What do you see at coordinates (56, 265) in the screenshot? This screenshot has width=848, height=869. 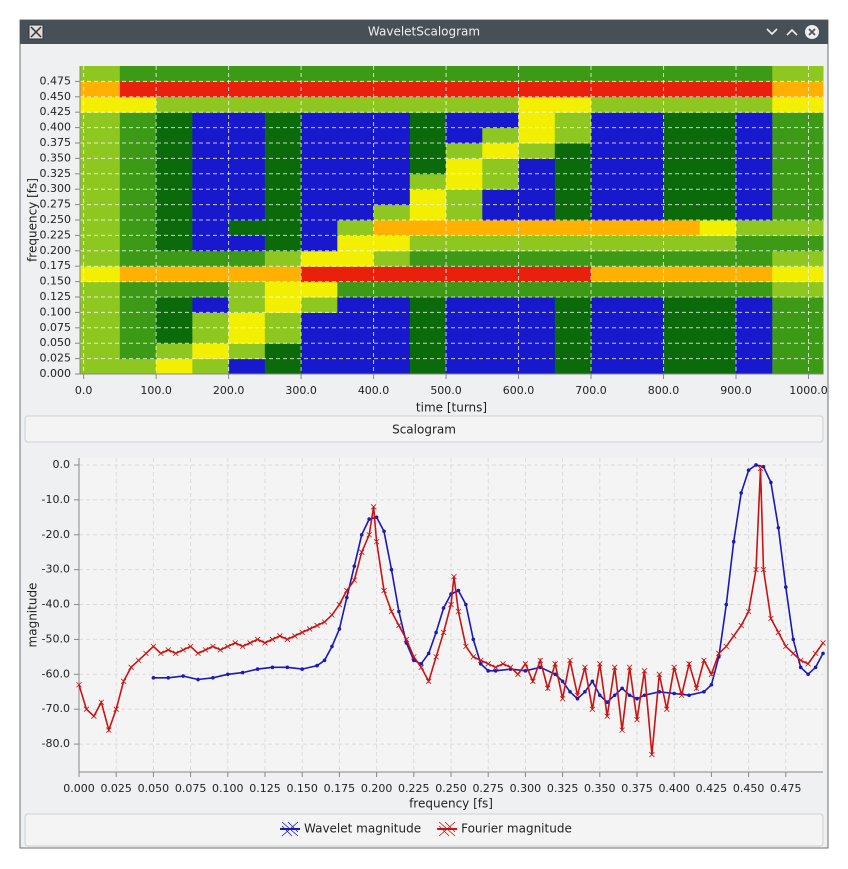 I see `y-tick-label: 0.175` at bounding box center [56, 265].